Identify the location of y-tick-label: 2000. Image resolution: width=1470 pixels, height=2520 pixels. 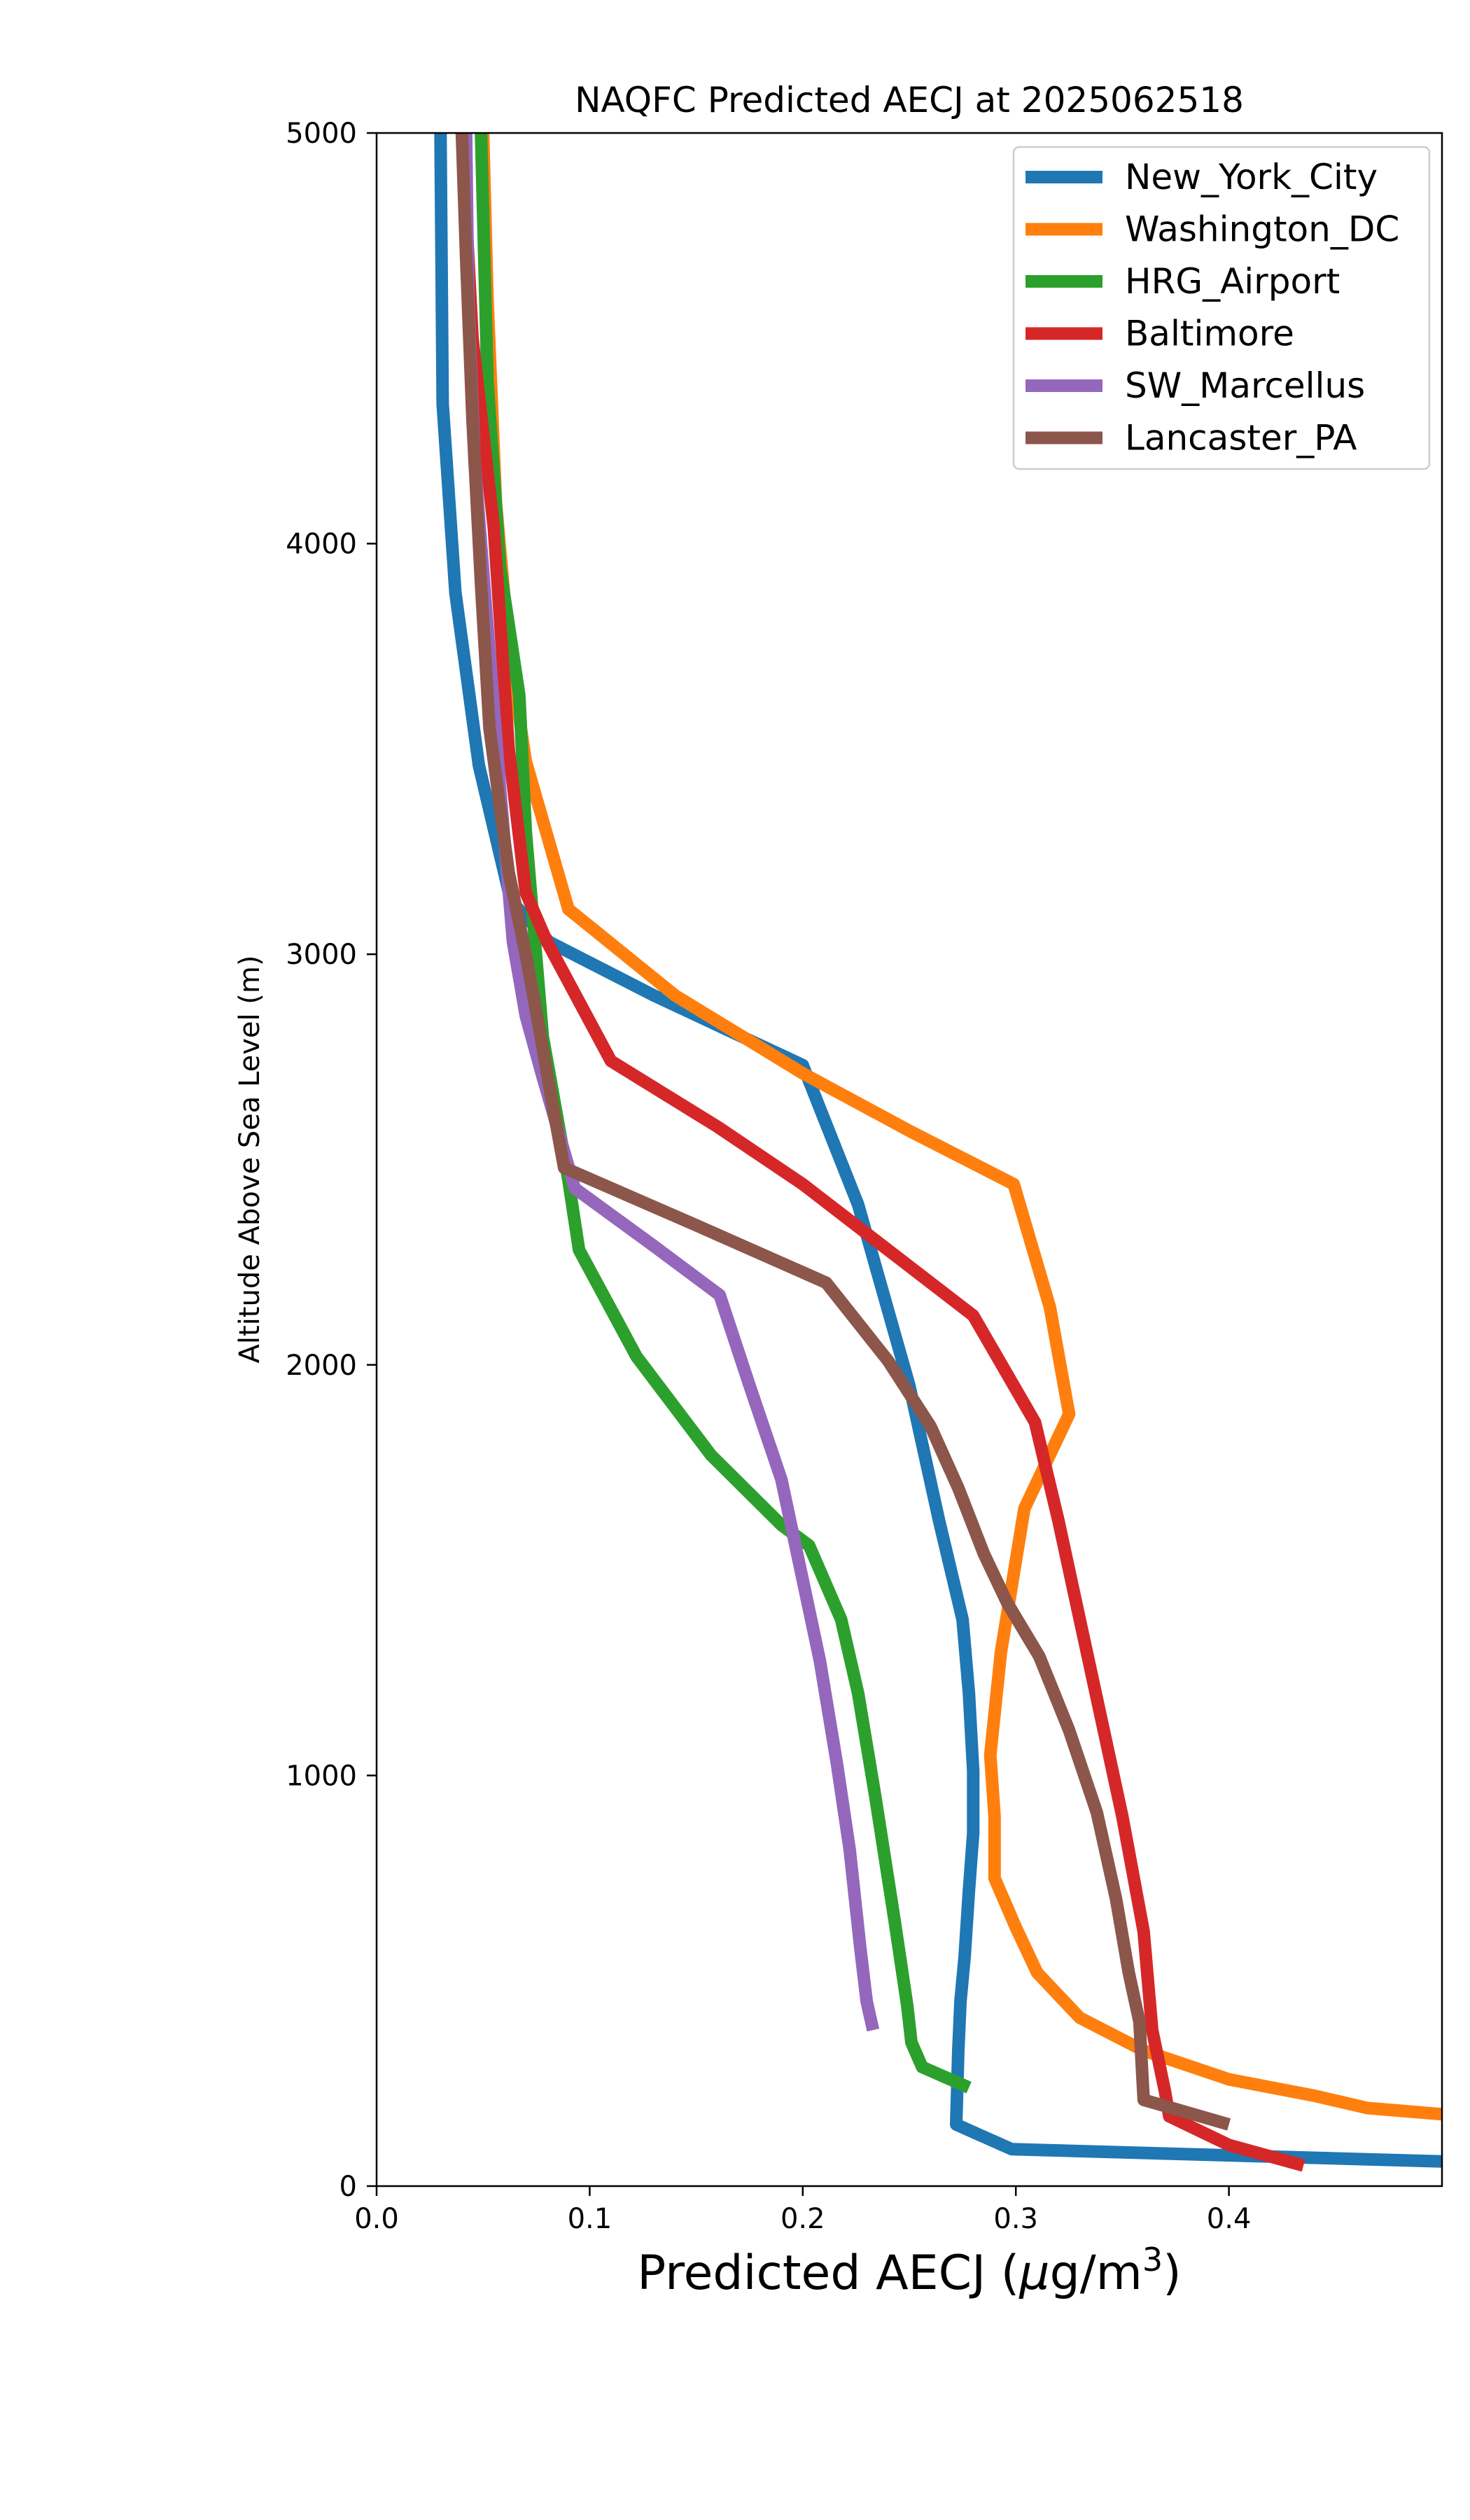
(321, 1366).